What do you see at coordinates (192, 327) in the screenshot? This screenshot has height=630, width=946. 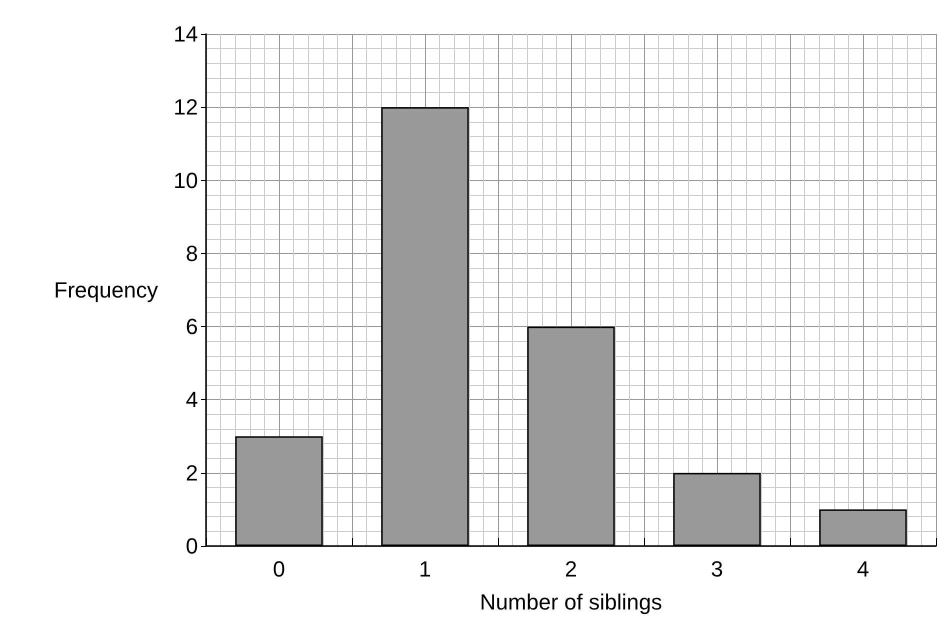 I see `y-tick-label: 6` at bounding box center [192, 327].